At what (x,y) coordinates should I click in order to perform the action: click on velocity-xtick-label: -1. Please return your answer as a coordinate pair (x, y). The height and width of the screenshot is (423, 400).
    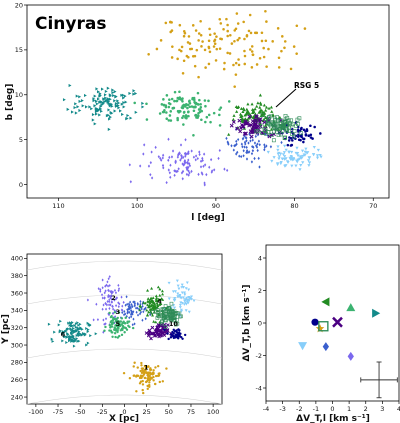
    Looking at the image, I should click on (316, 409).